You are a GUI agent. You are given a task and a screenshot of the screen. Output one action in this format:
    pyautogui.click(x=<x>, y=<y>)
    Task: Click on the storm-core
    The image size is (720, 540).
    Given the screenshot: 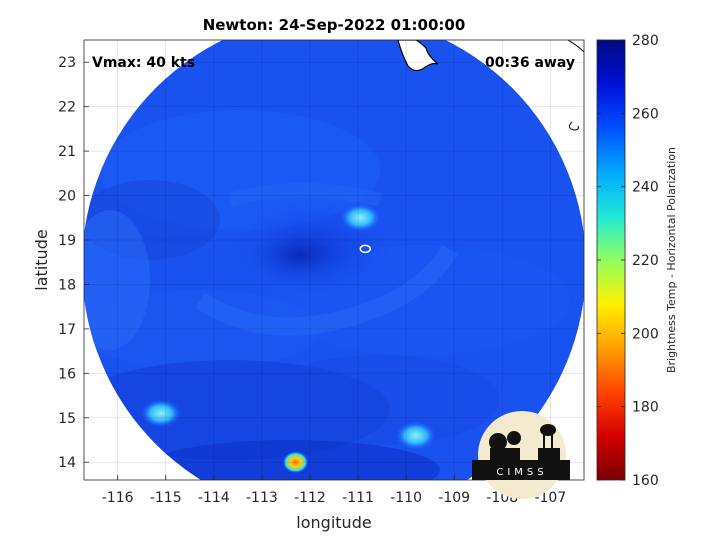 What is the action you would take?
    pyautogui.click(x=300, y=255)
    